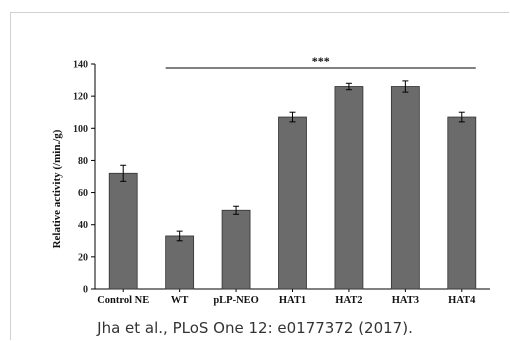 Image resolution: width=510 pixels, height=341 pixels. Describe the element at coordinates (83, 225) in the screenshot. I see `y-tick-label: 40` at that location.